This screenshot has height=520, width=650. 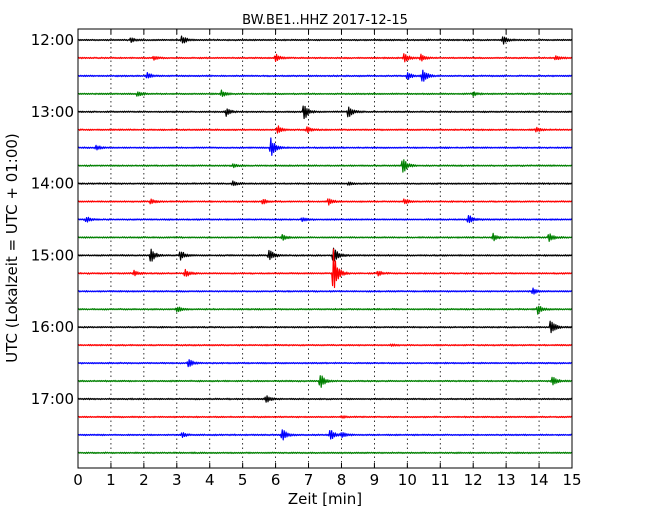 I want to click on x-tick-label: 1, so click(x=111, y=480).